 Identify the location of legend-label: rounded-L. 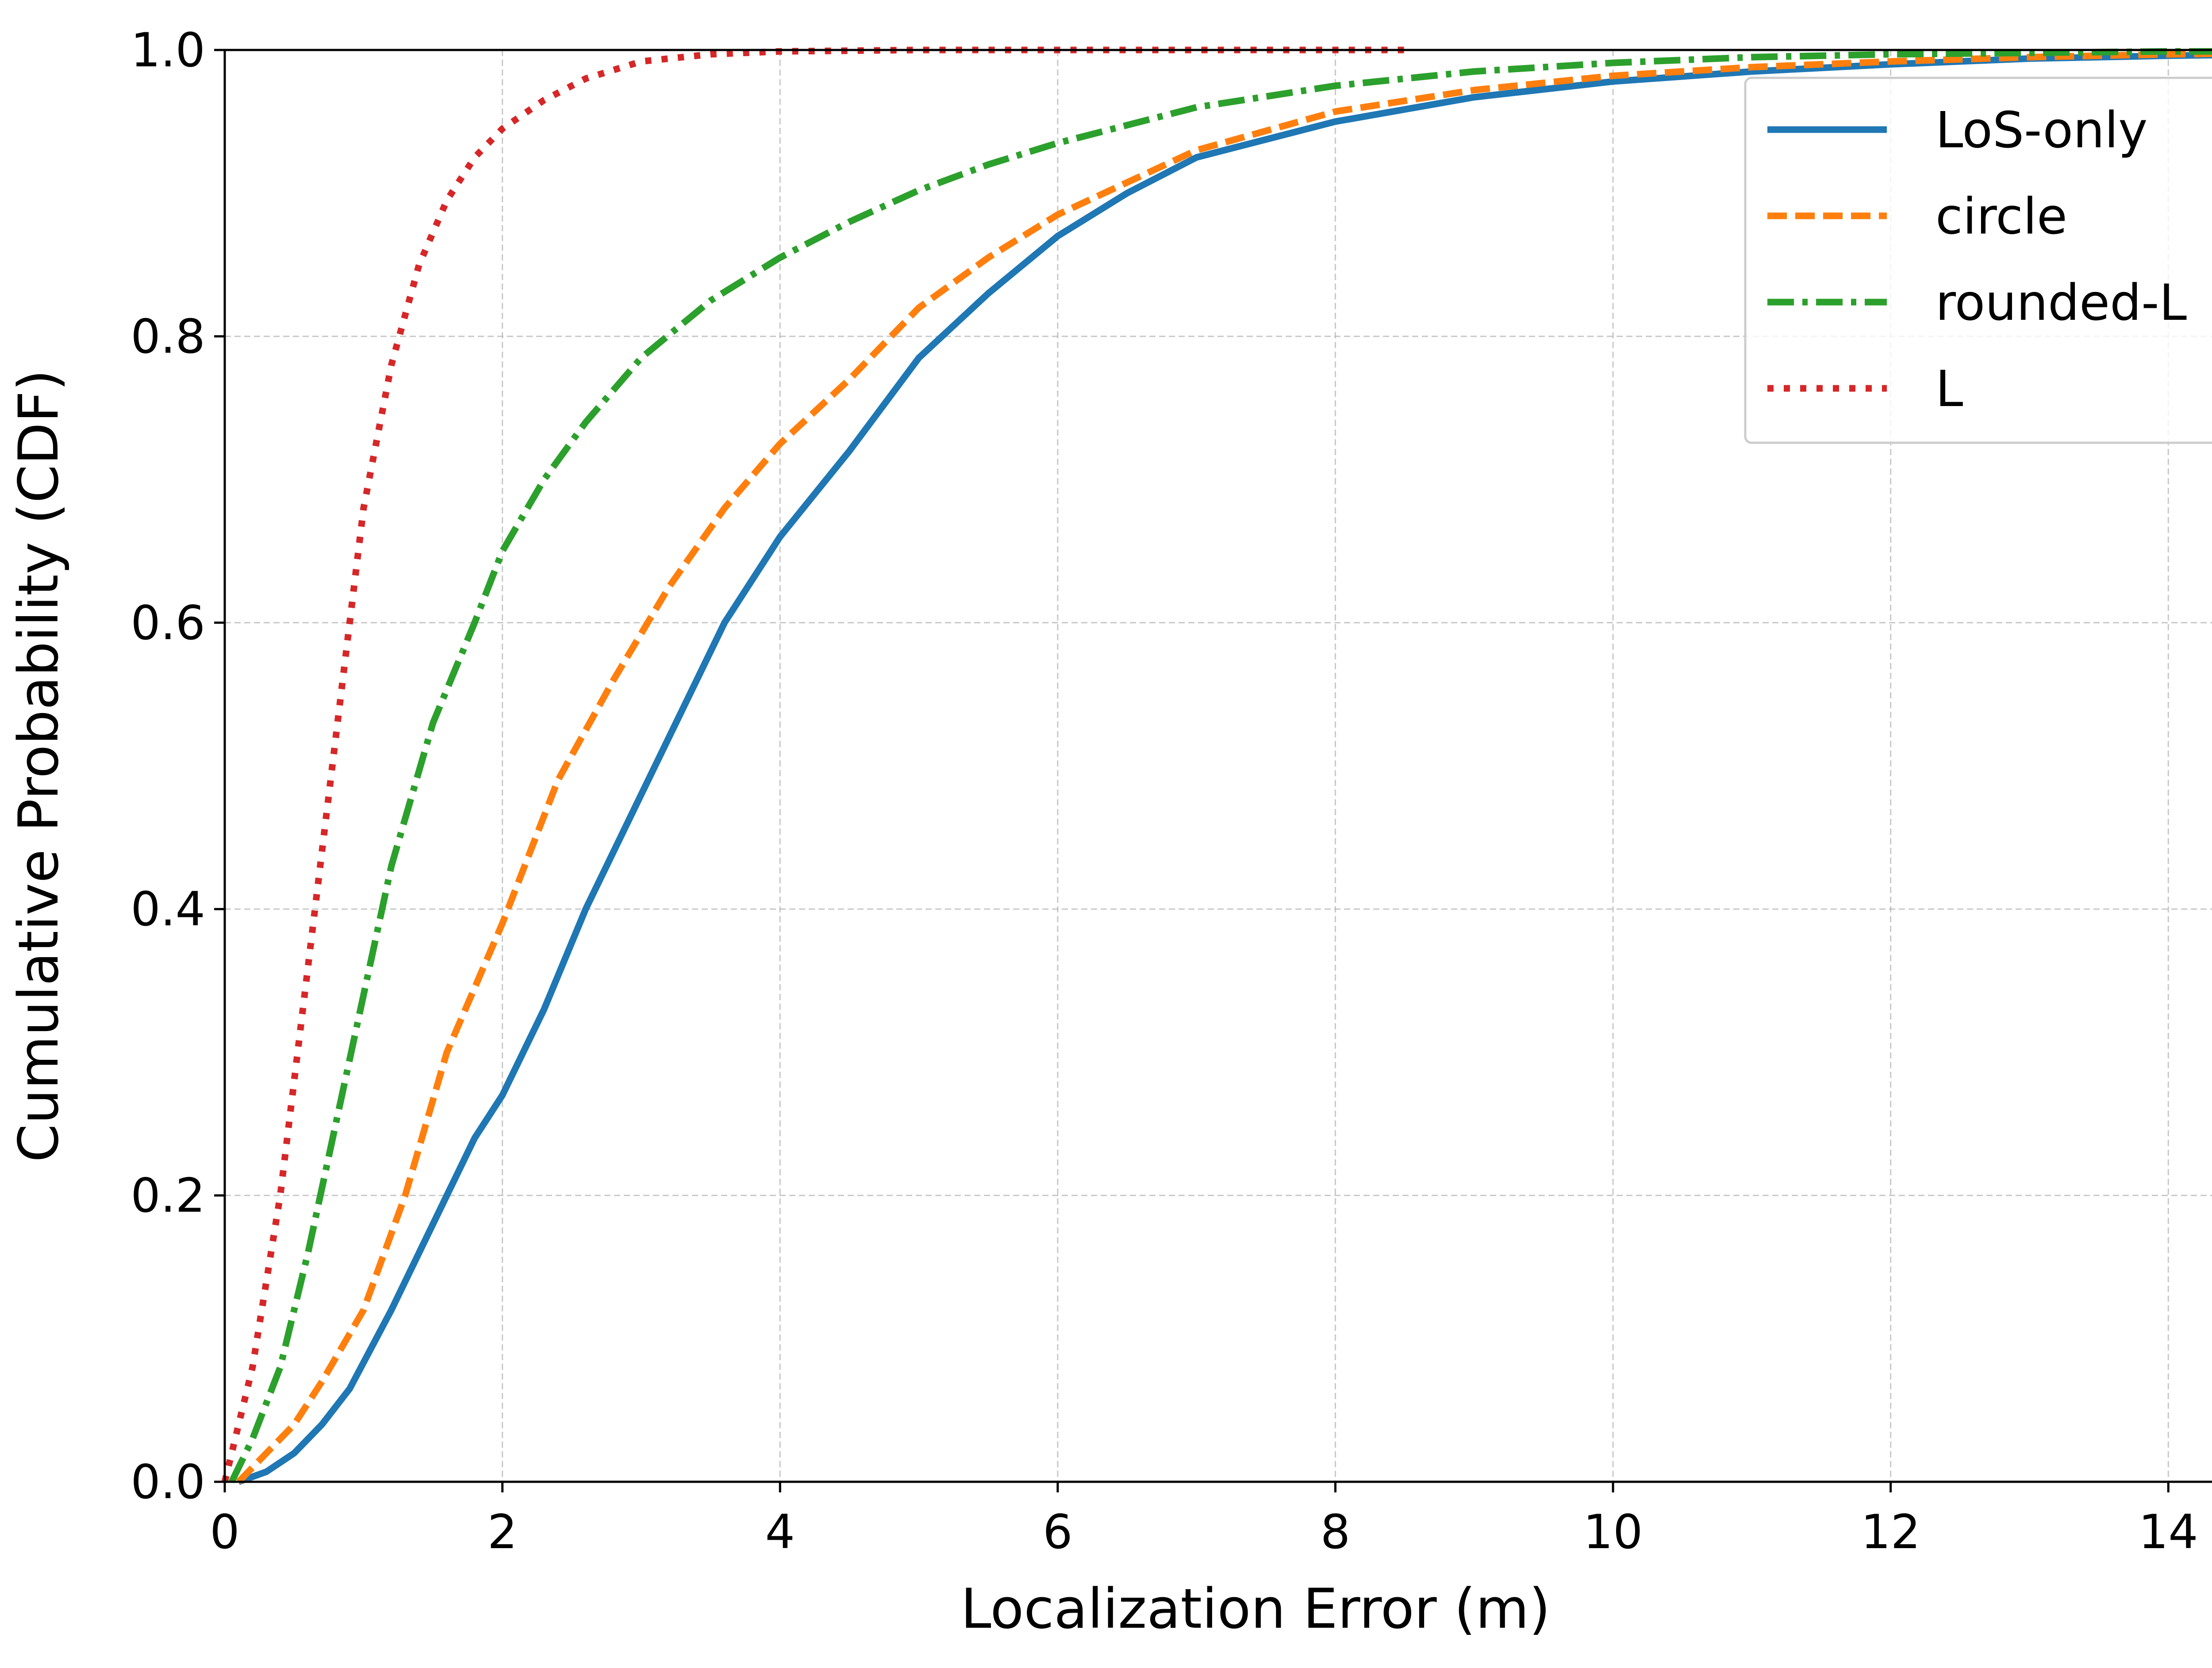
(2061, 303).